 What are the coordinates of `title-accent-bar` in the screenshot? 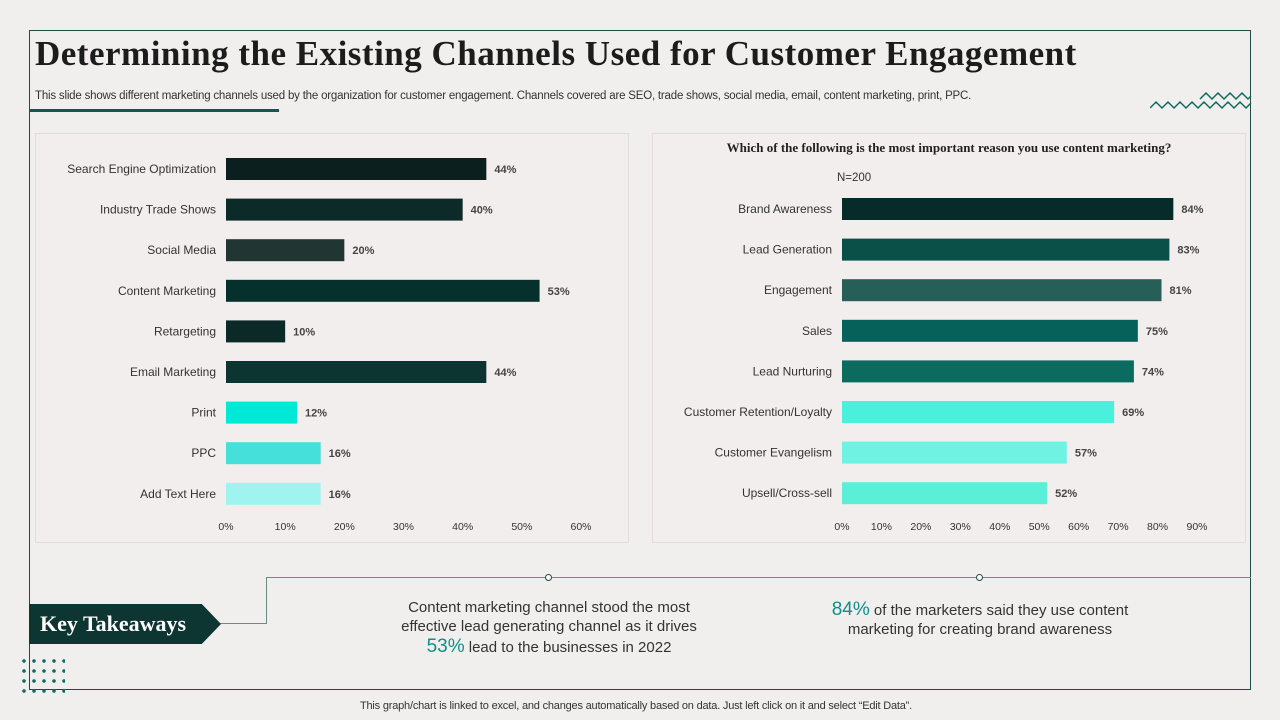 It's located at (154, 110).